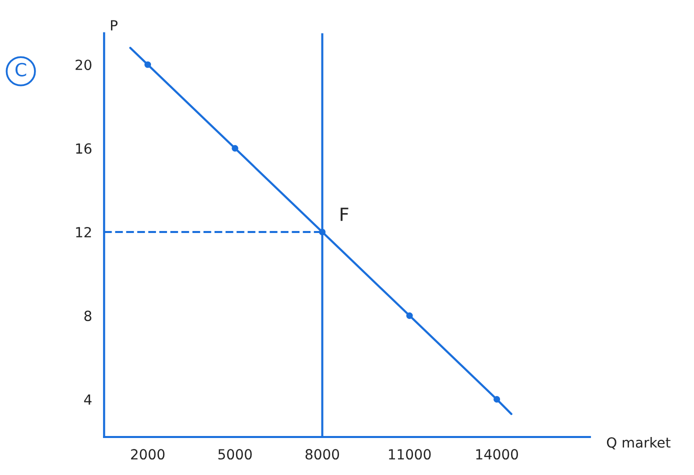 The image size is (694, 475). I want to click on y-tick-label: 8, so click(88, 316).